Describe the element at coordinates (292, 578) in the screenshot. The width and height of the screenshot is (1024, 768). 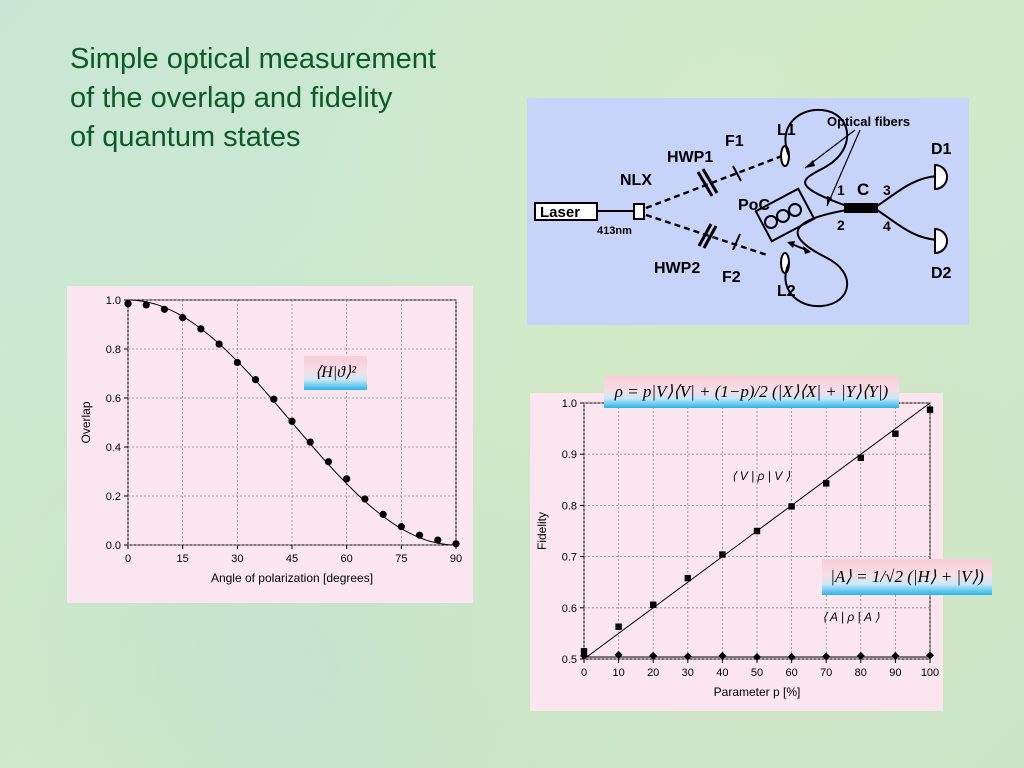
I see `x-axis-label: Angle of polarization [degrees]` at that location.